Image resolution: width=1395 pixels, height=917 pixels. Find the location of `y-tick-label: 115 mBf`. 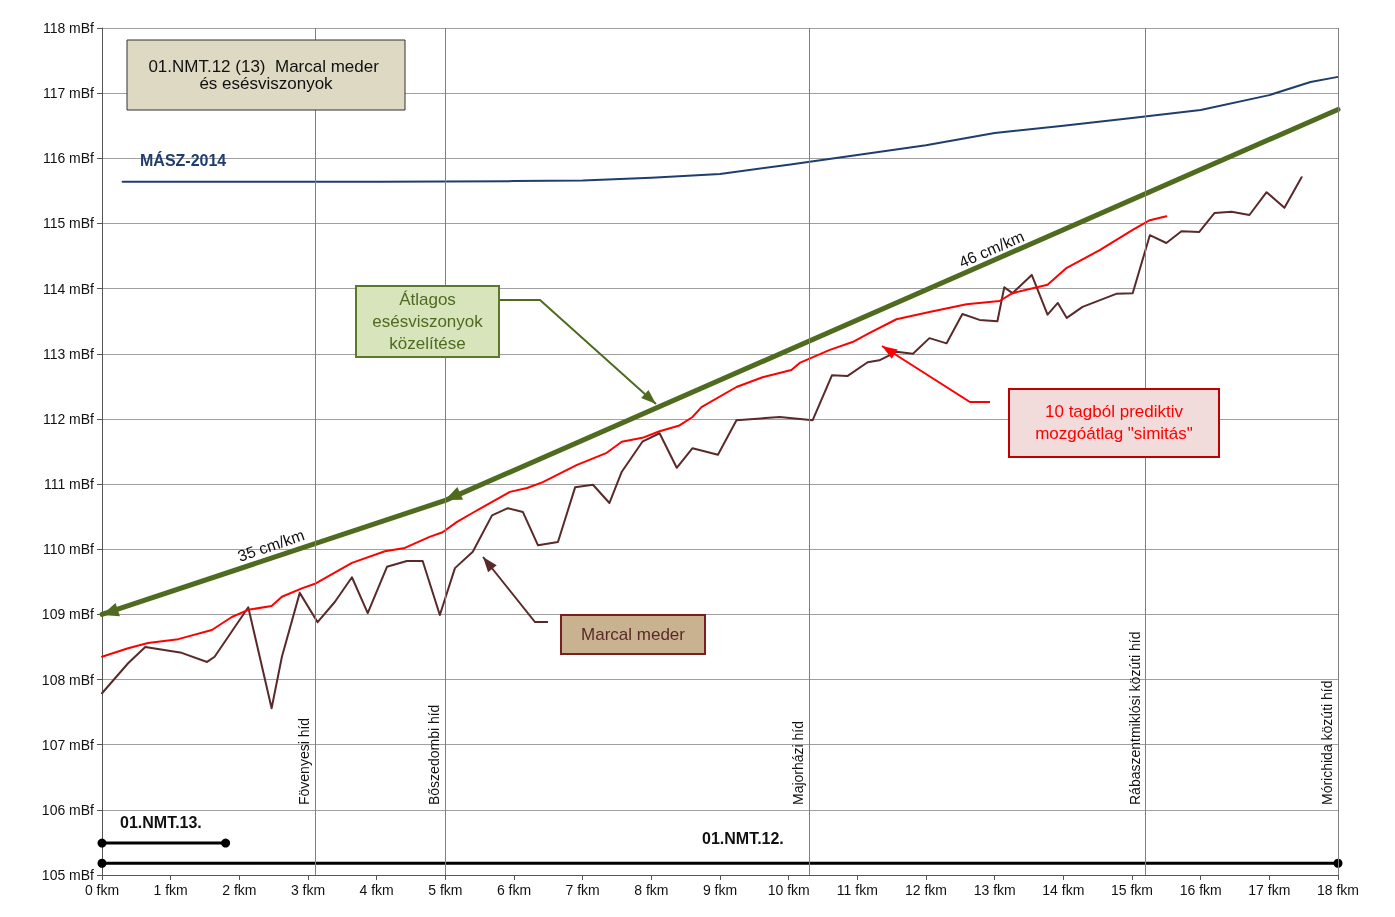

y-tick-label: 115 mBf is located at coordinates (68, 223).